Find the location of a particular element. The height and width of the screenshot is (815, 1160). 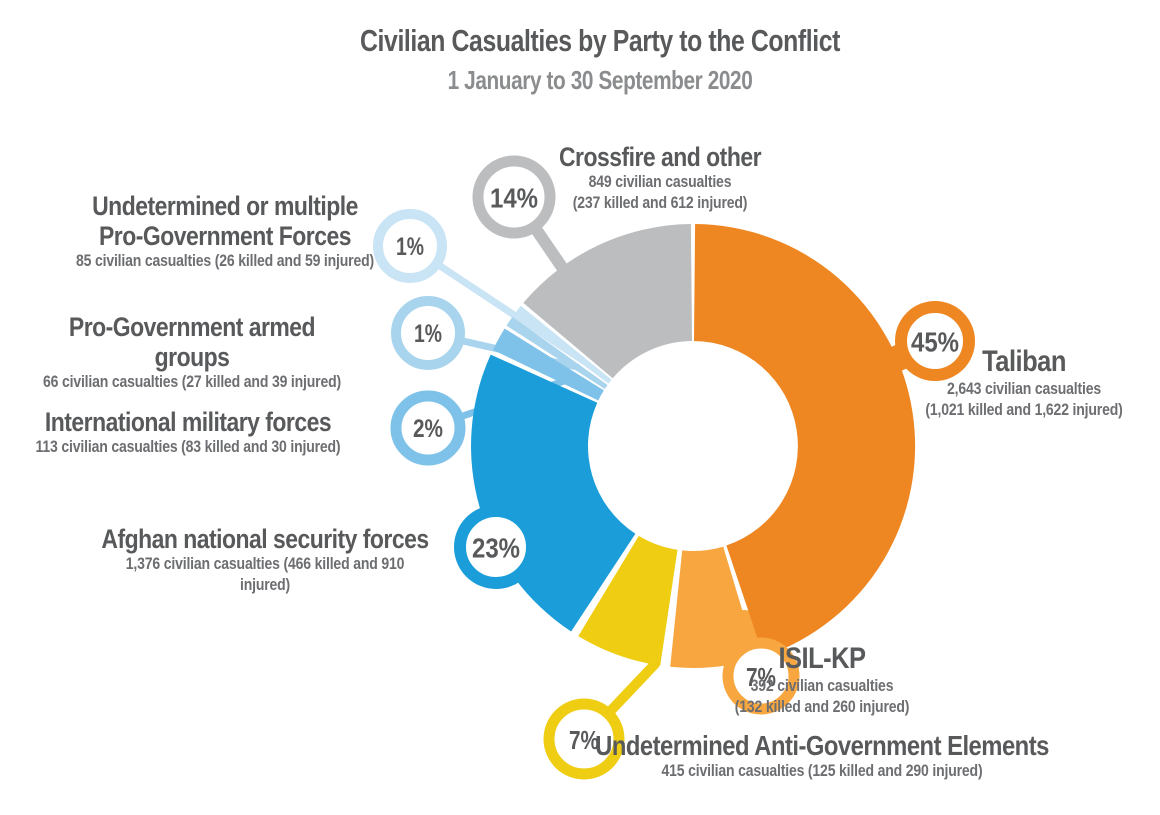

pct-label-undetermined-or-multiple-pro-government-forces: 1% is located at coordinates (410, 247).